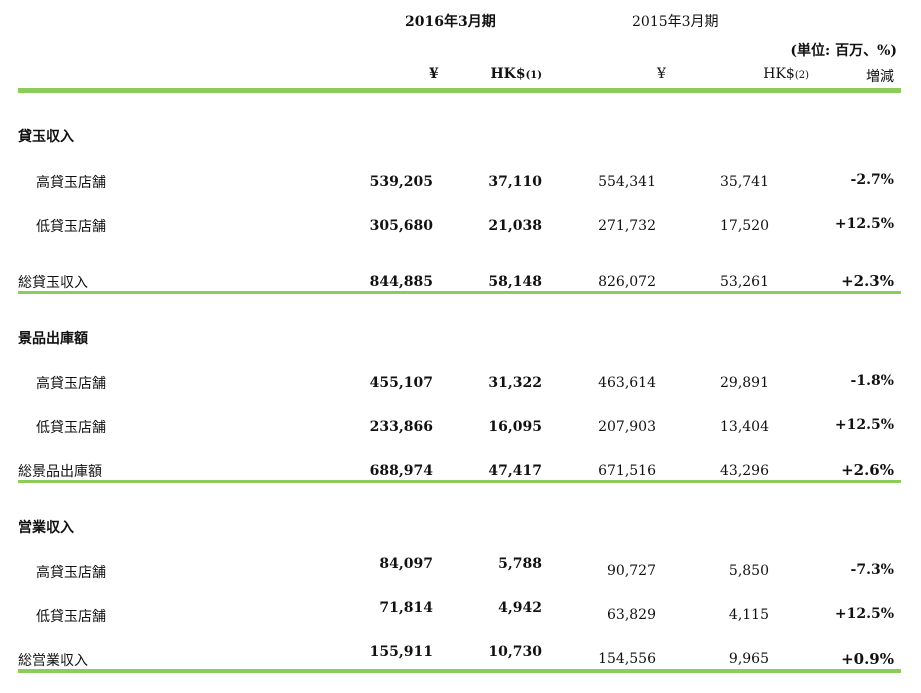 Image resolution: width=921 pixels, height=693 pixels. I want to click on cell-yen-2016: 539,205, so click(401, 182).